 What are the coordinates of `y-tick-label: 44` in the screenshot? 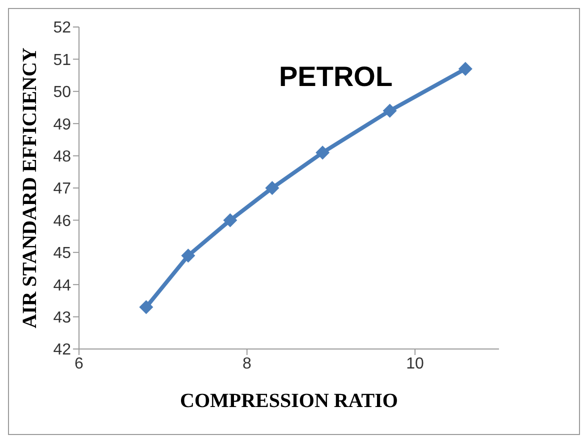 It's located at (62, 285).